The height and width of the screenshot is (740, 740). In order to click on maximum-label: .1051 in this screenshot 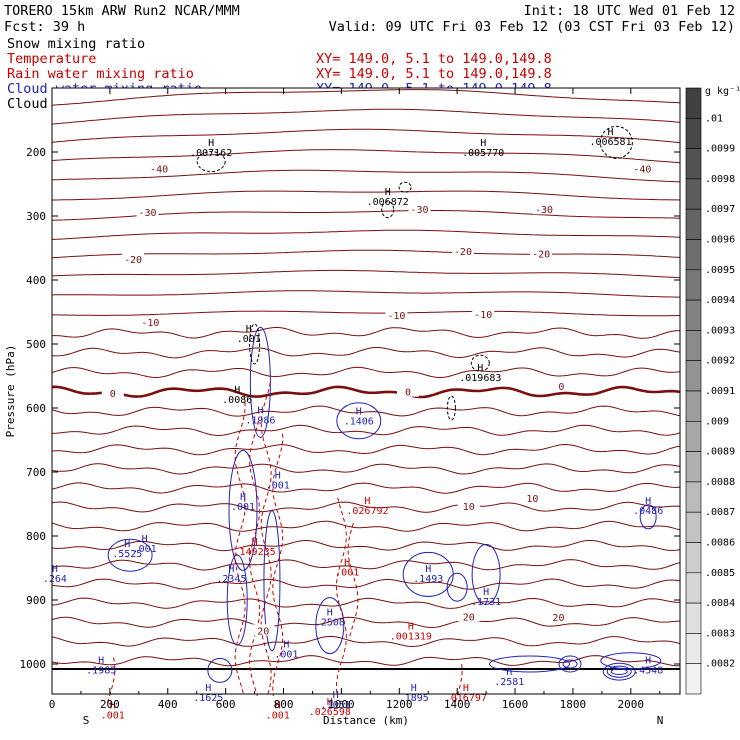, I will do `click(336, 705)`.